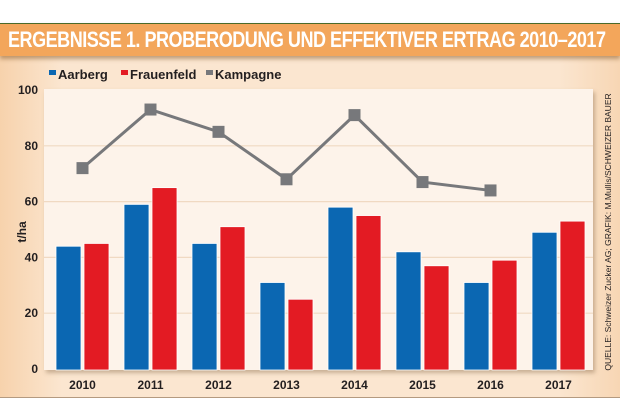  What do you see at coordinates (32, 146) in the screenshot?
I see `y-tick-label: 80` at bounding box center [32, 146].